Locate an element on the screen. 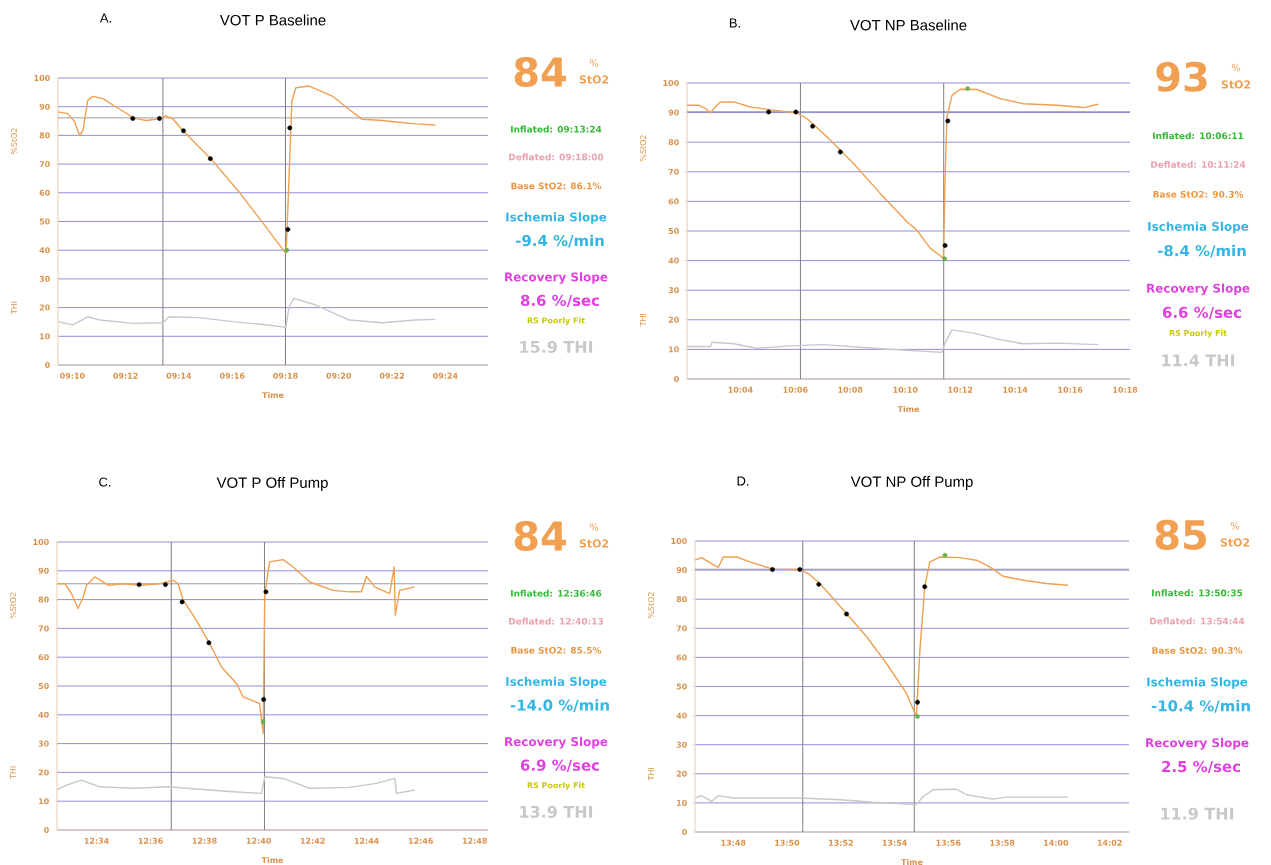 The image size is (1271, 865). chart-title: VOT NP Off Pump is located at coordinates (911, 483).